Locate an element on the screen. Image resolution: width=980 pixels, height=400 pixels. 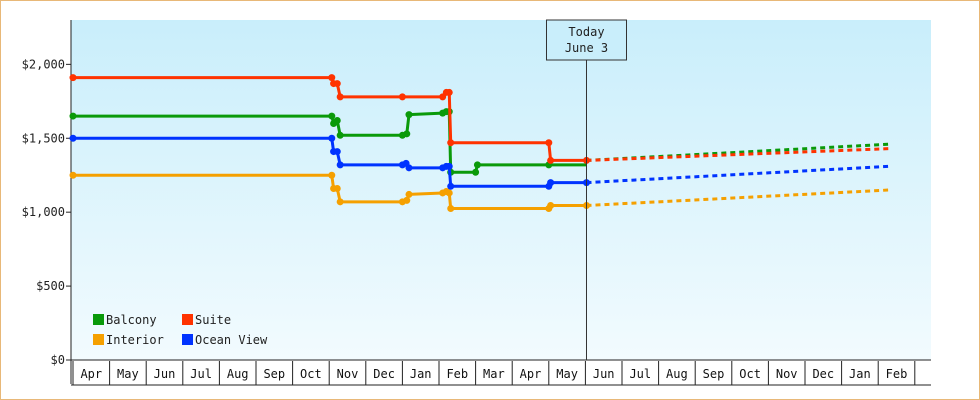
legend-swatch-balcony is located at coordinates (98, 319).